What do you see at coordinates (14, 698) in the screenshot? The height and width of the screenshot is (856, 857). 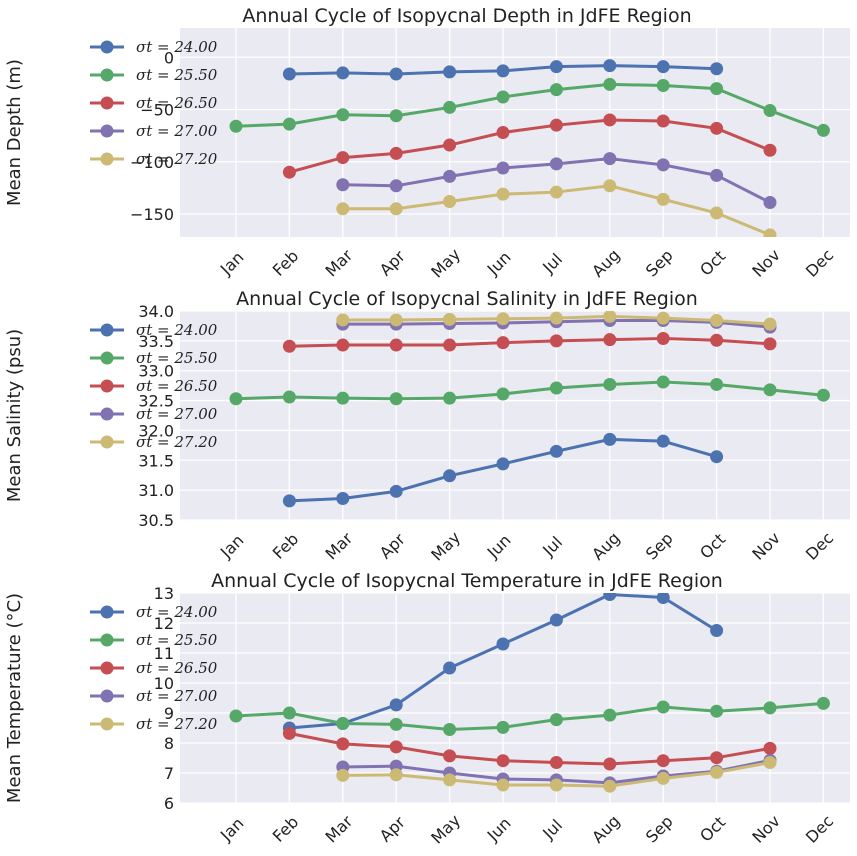 I see `y-axis-label: Mean Temperature (°C)` at bounding box center [14, 698].